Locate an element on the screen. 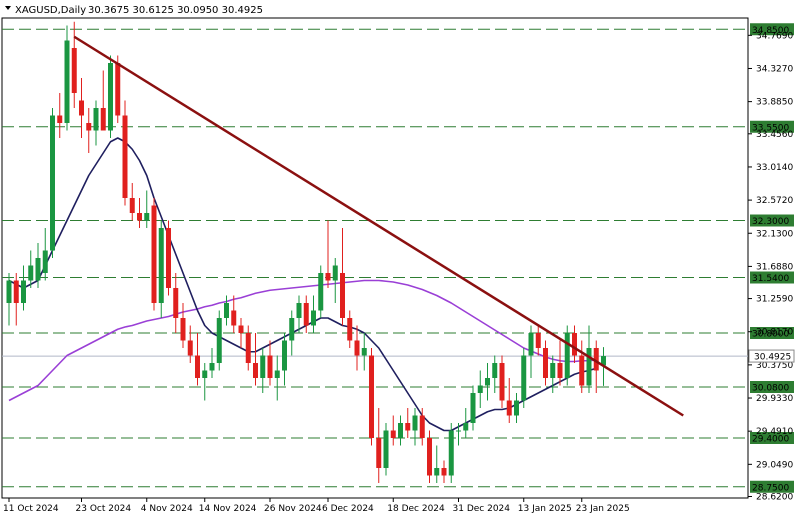 The image size is (796, 519). y-tick-label: 30.3750 is located at coordinates (774, 366).